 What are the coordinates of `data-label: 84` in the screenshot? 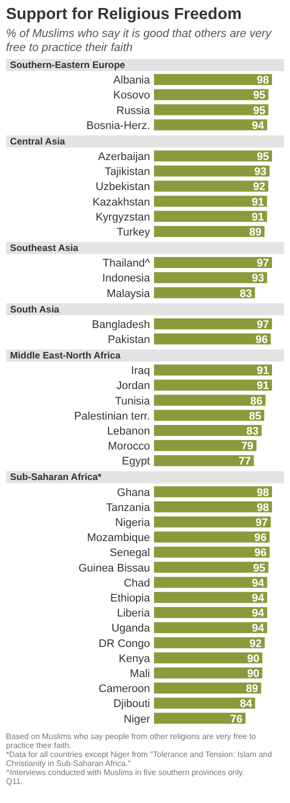 It's located at (247, 704).